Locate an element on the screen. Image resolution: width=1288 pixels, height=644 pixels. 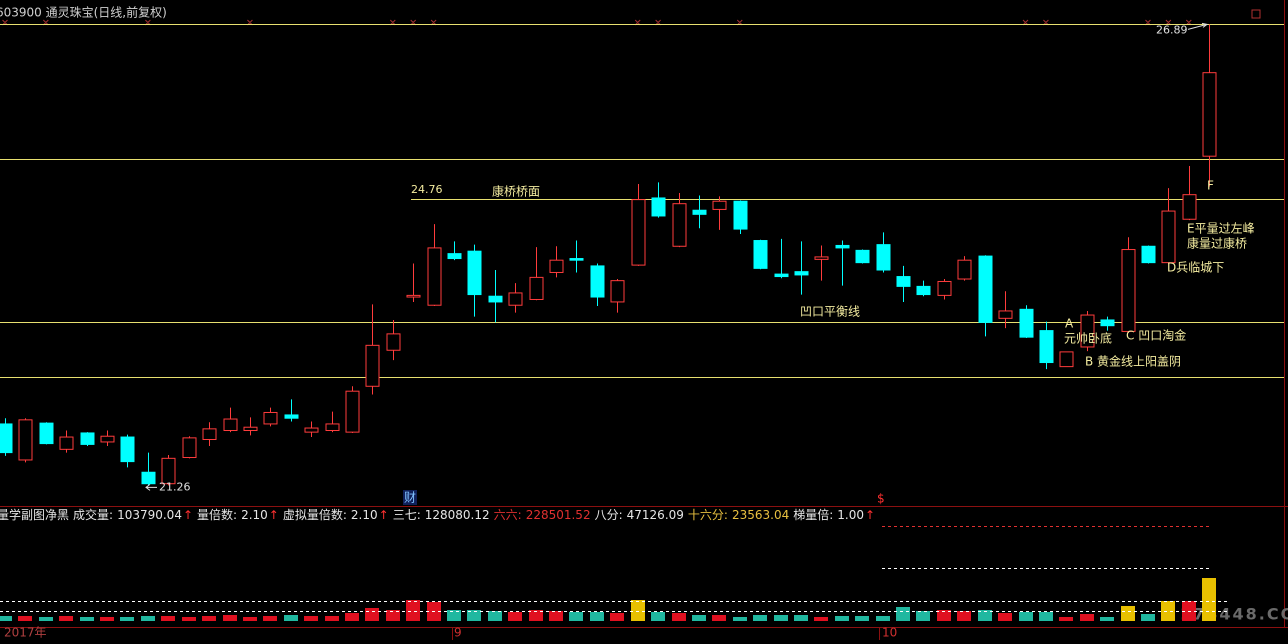
indicator-name: 八分: is located at coordinates (608, 515).